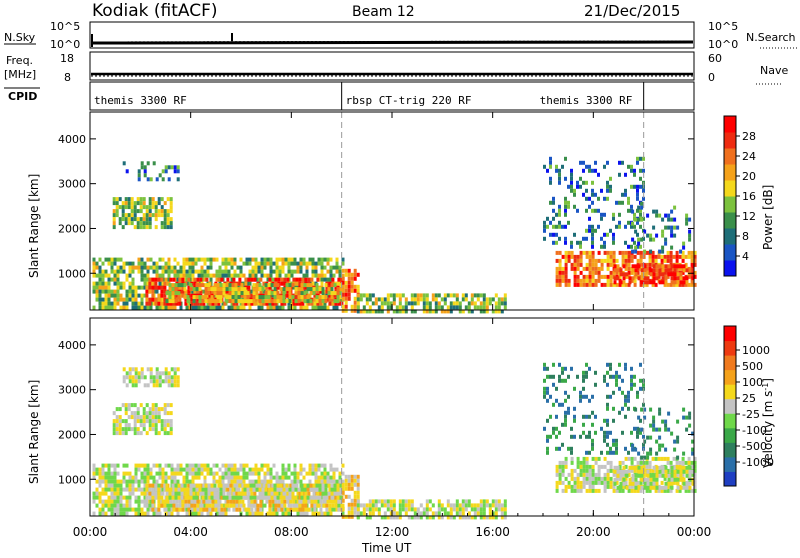  What do you see at coordinates (72, 345) in the screenshot?
I see `y-tick-label: 4000` at bounding box center [72, 345].